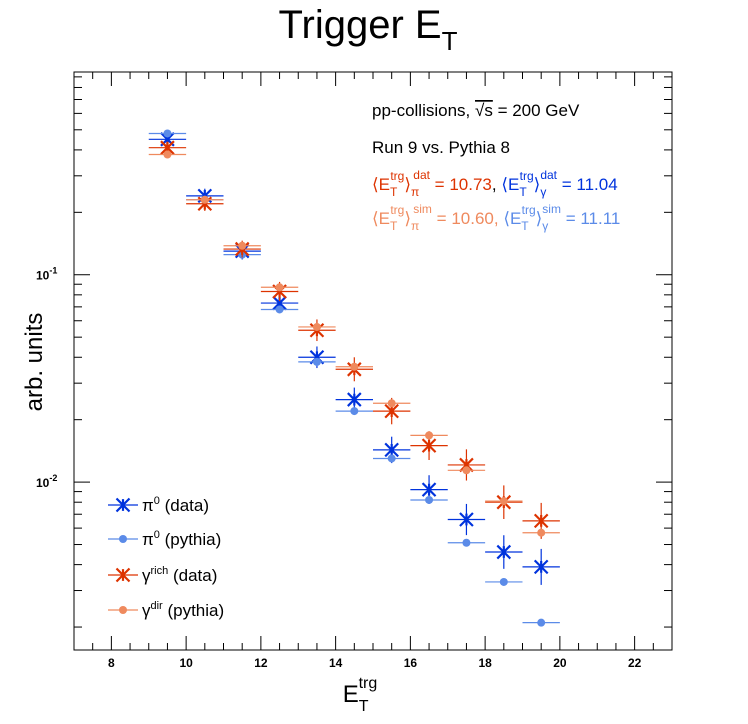  What do you see at coordinates (34, 362) in the screenshot?
I see `y-axis-label: arb. units` at bounding box center [34, 362].